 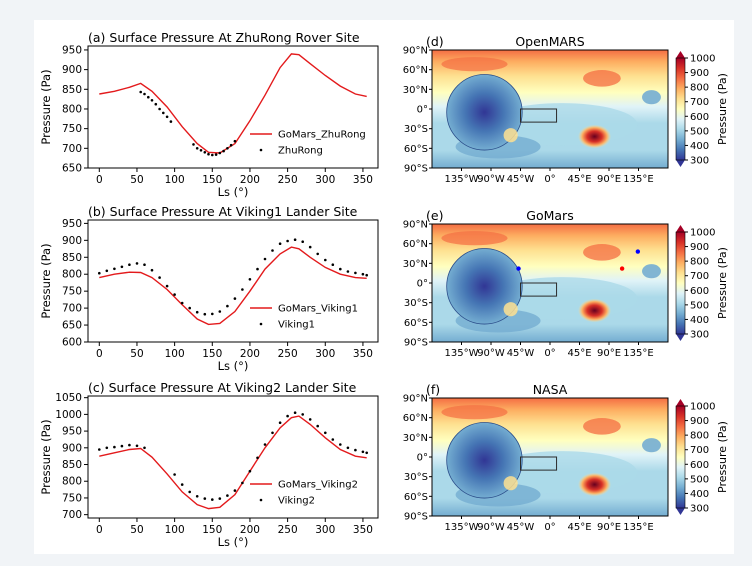 What do you see at coordinates (72, 149) in the screenshot?
I see `y-tick-label: 700` at bounding box center [72, 149].